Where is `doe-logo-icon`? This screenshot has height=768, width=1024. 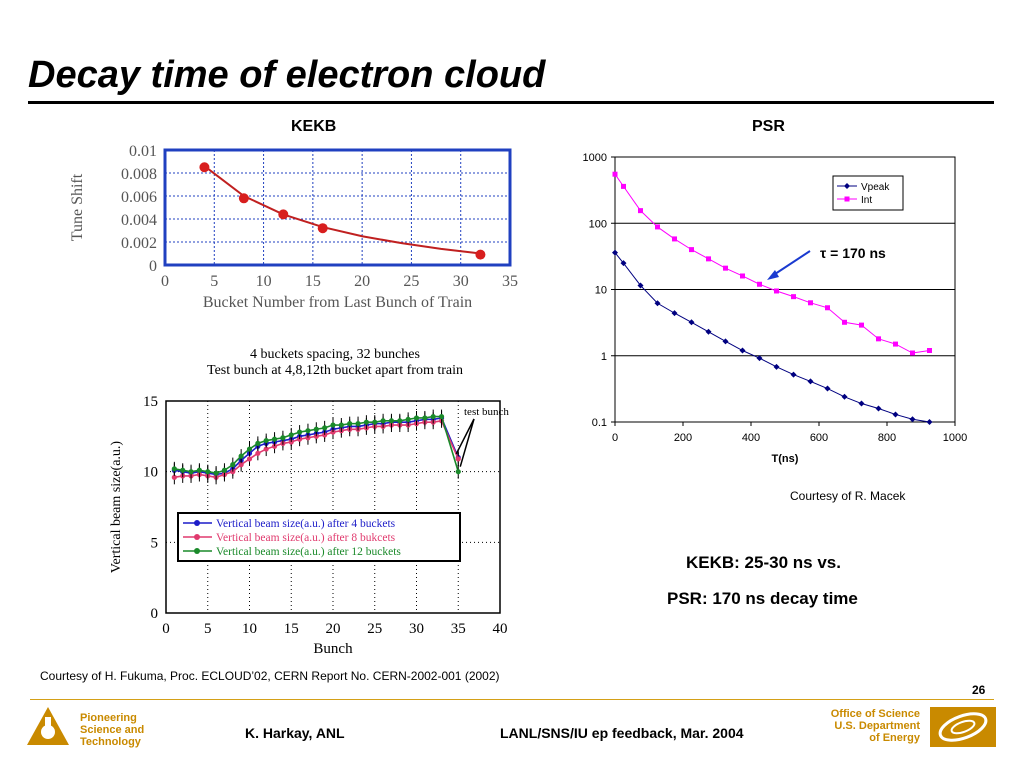
doe-logo-icon is located at coordinates (963, 727).